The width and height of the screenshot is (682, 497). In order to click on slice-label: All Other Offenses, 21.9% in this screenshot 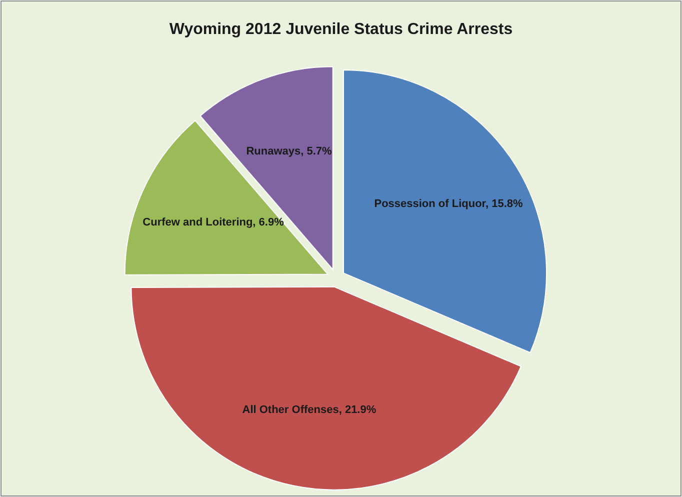, I will do `click(309, 410)`.